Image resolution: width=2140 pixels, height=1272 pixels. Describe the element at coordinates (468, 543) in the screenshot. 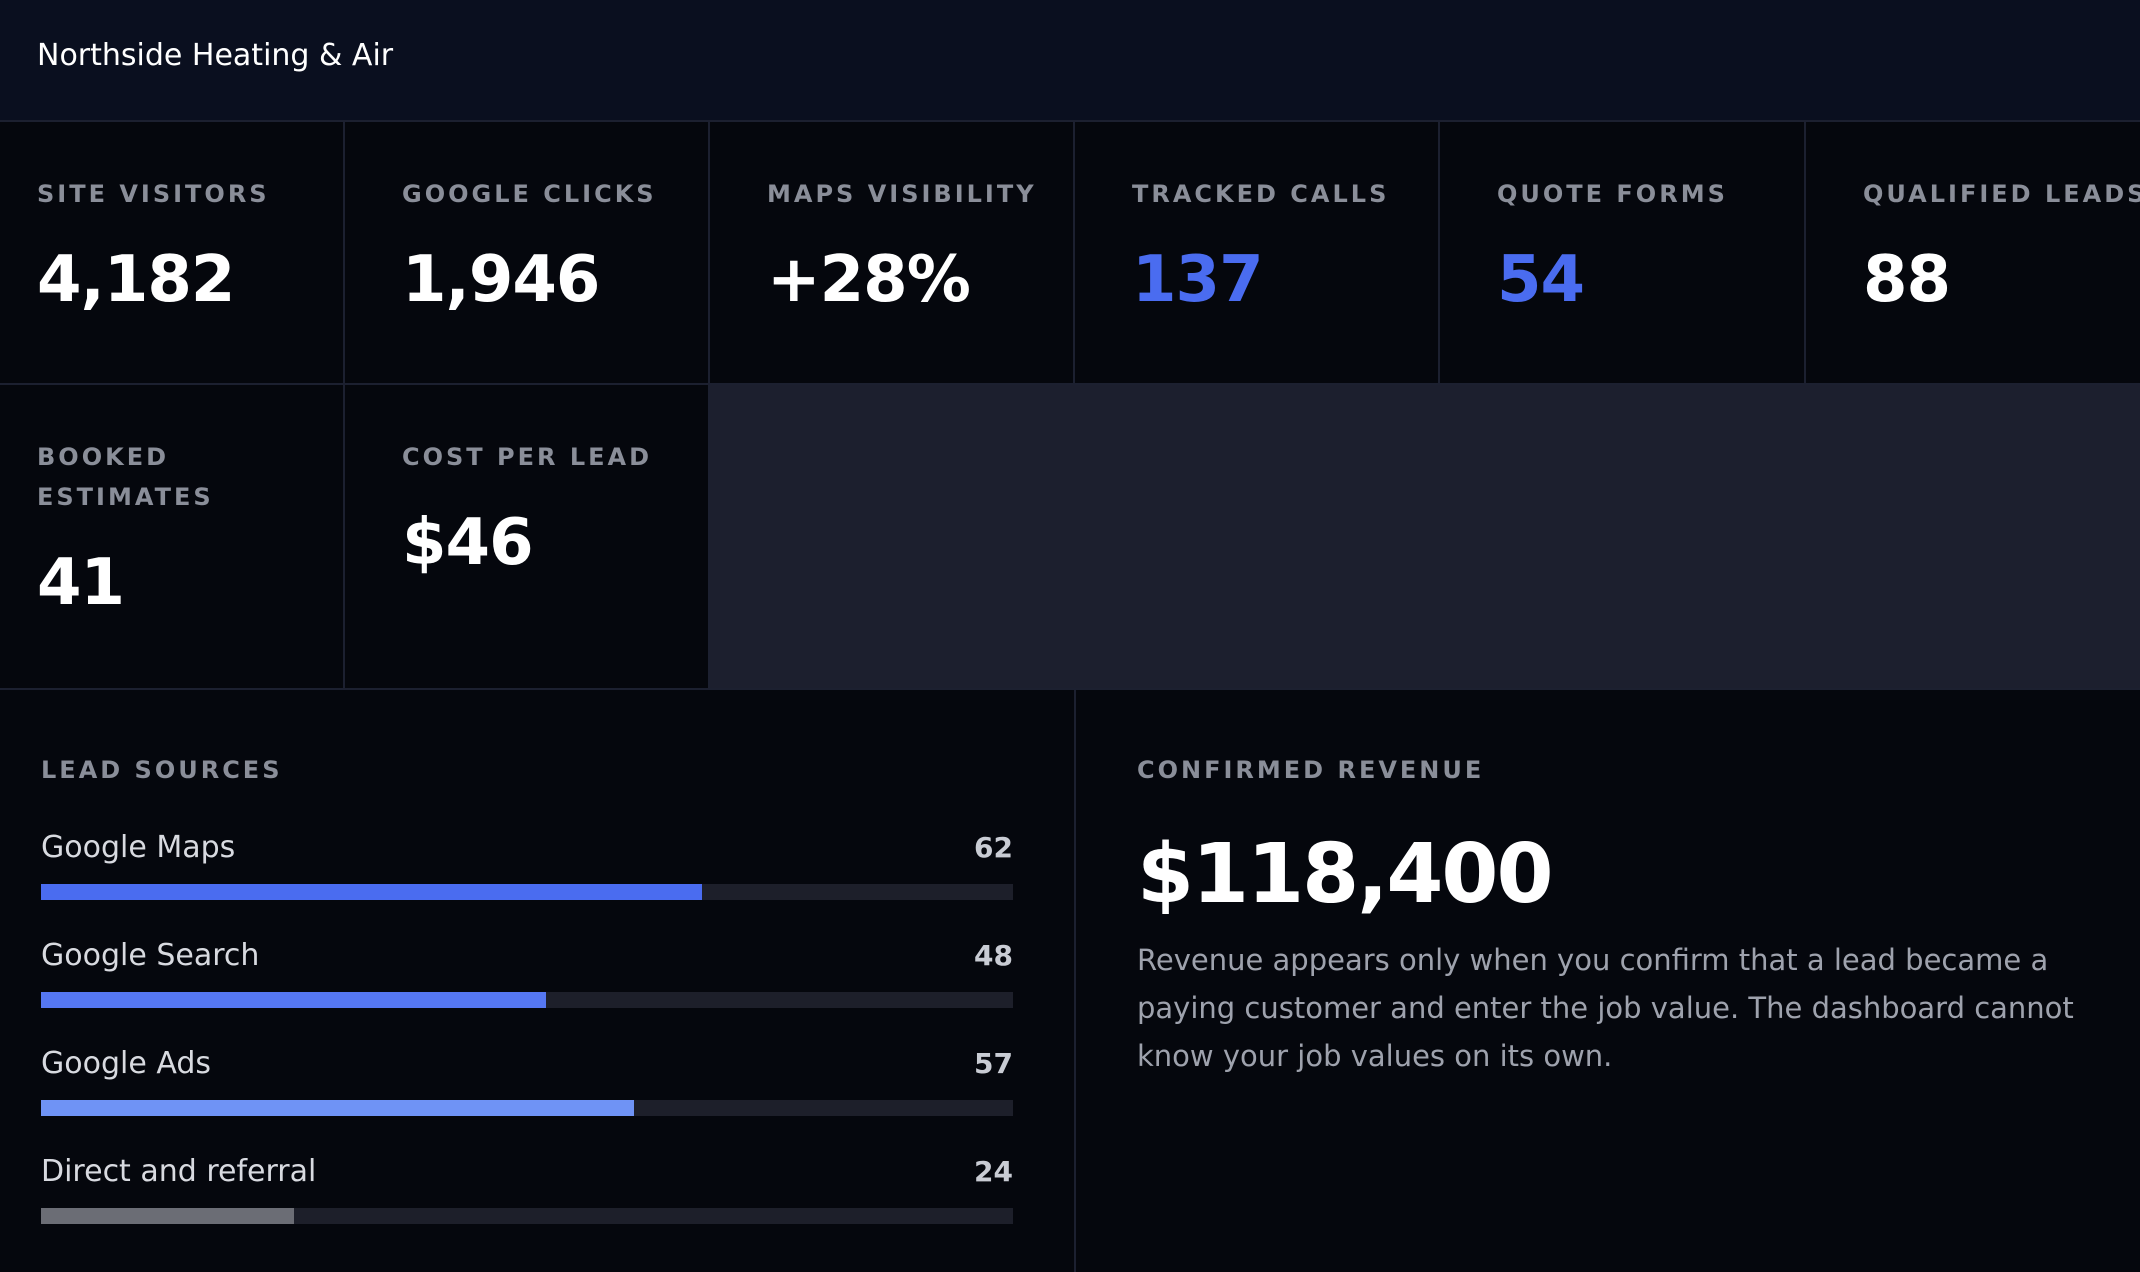

I see `kpi-value: $46` at that location.